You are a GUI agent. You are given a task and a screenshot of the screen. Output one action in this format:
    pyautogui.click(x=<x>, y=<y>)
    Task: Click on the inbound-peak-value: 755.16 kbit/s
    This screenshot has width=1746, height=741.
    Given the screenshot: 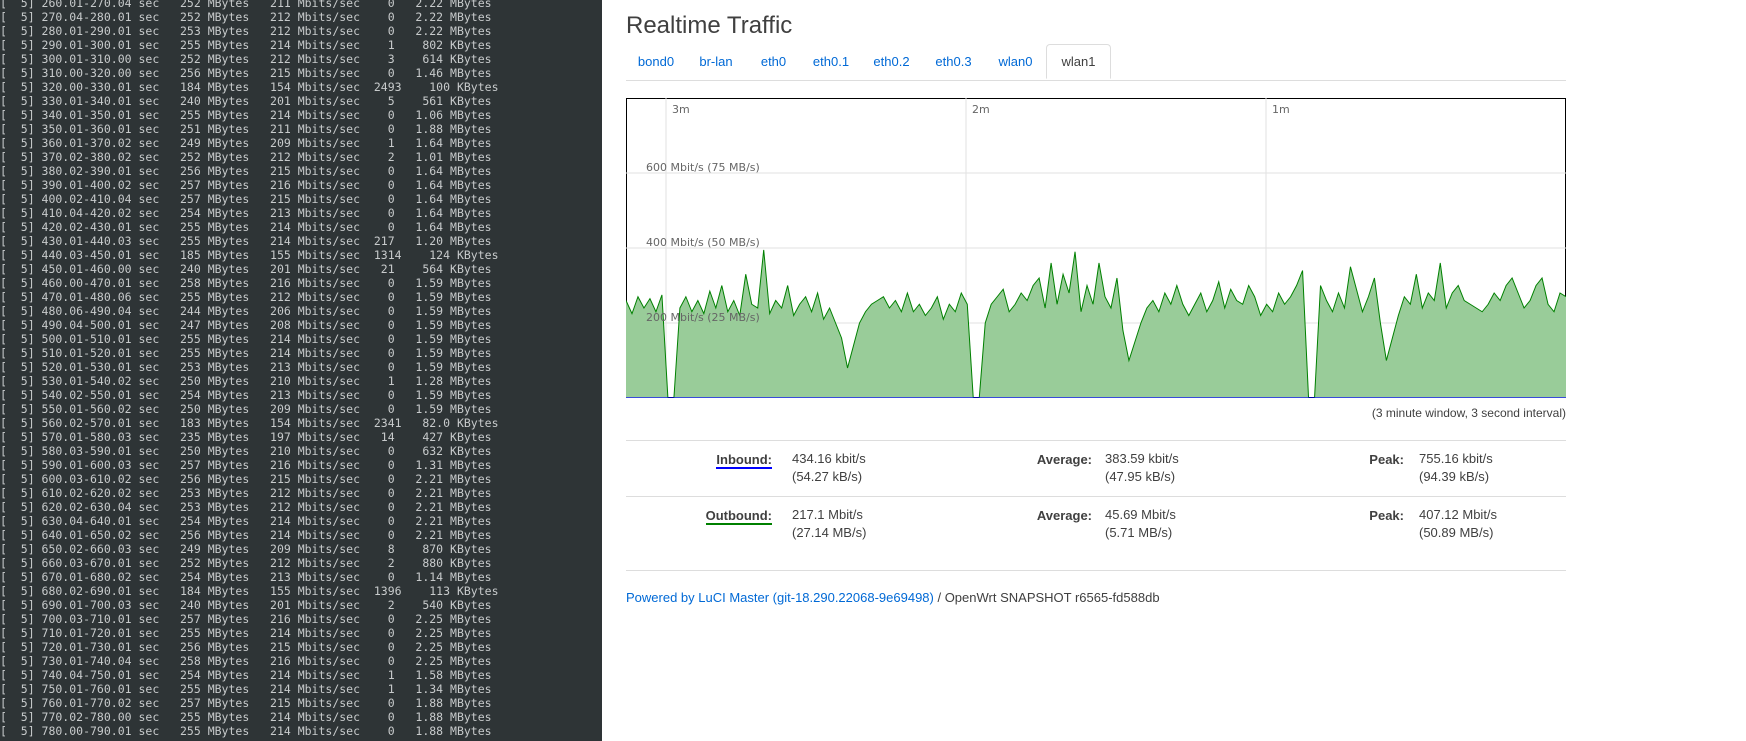 What is the action you would take?
    pyautogui.click(x=1456, y=458)
    